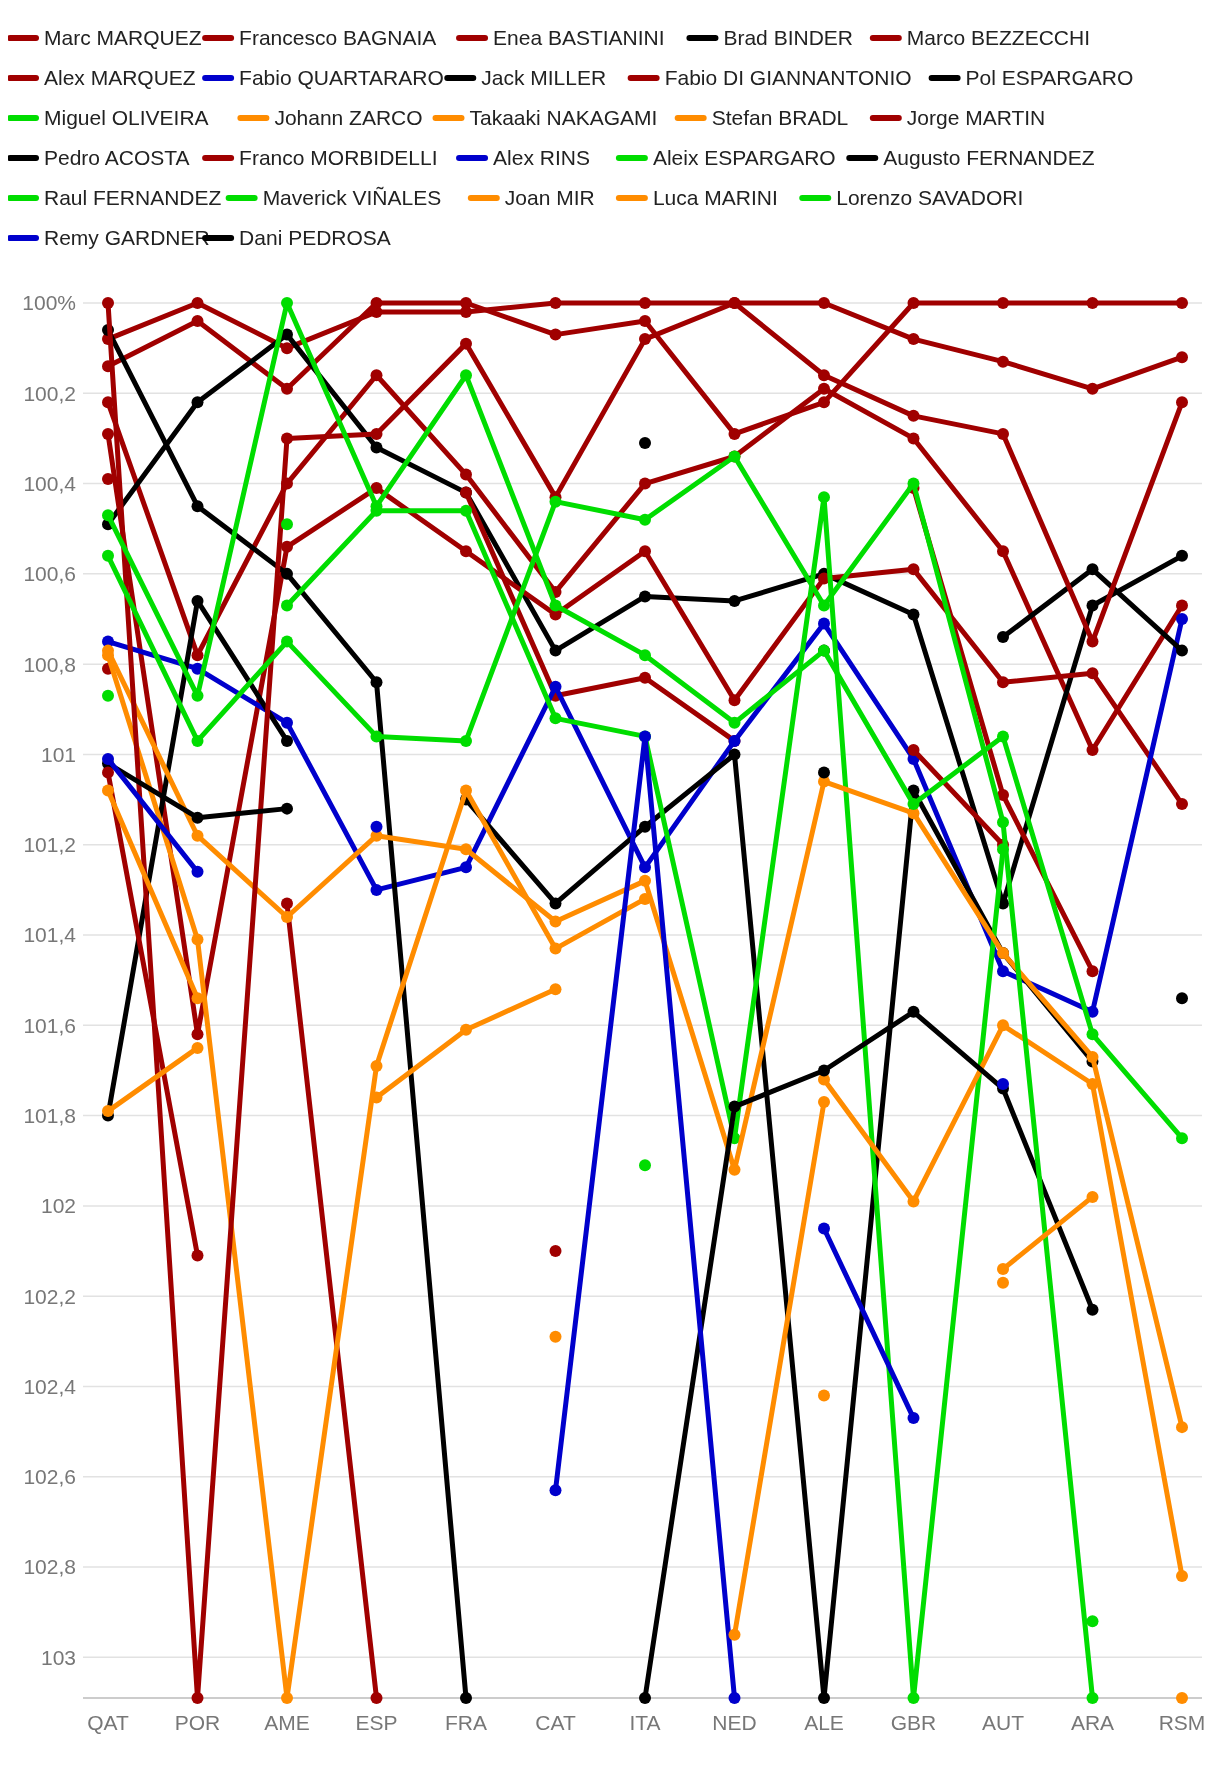 The height and width of the screenshot is (1786, 1220). I want to click on y-tick-label: 100,6, so click(49, 574).